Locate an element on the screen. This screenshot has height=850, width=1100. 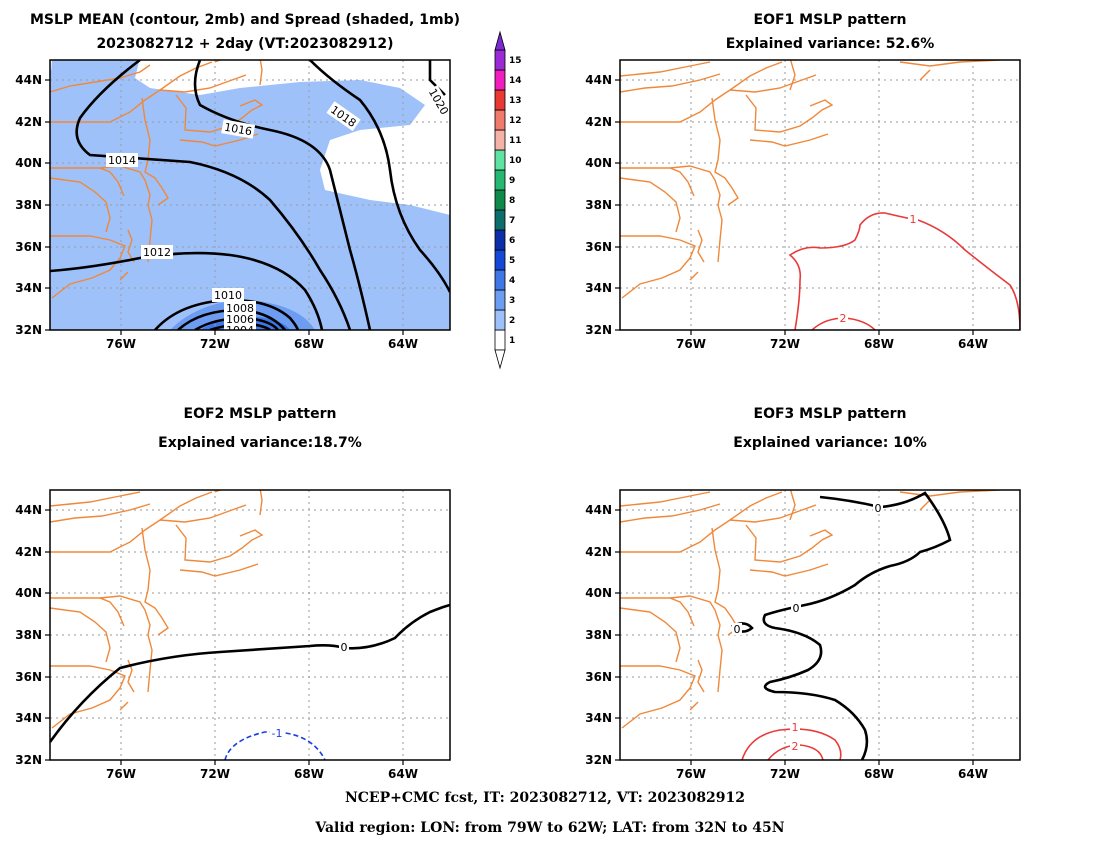
panel4-lat-labels: 32N 34N 36N 38N 40N 42N 44N is located at coordinates (598, 635).